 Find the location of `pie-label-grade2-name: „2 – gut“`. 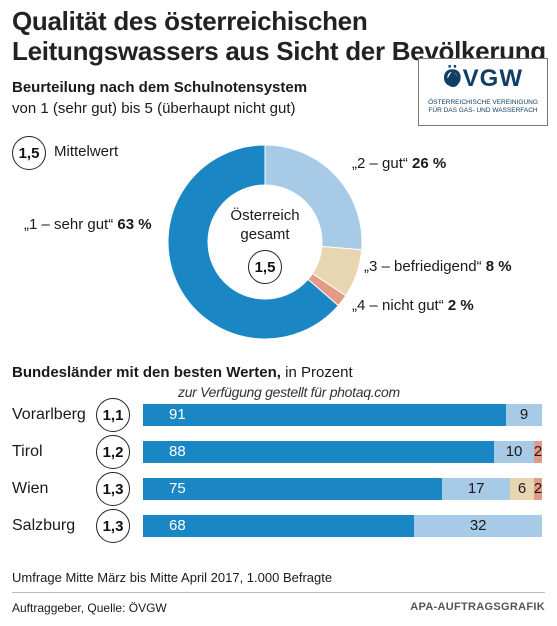

pie-label-grade2-name: „2 – gut“ is located at coordinates (380, 163).